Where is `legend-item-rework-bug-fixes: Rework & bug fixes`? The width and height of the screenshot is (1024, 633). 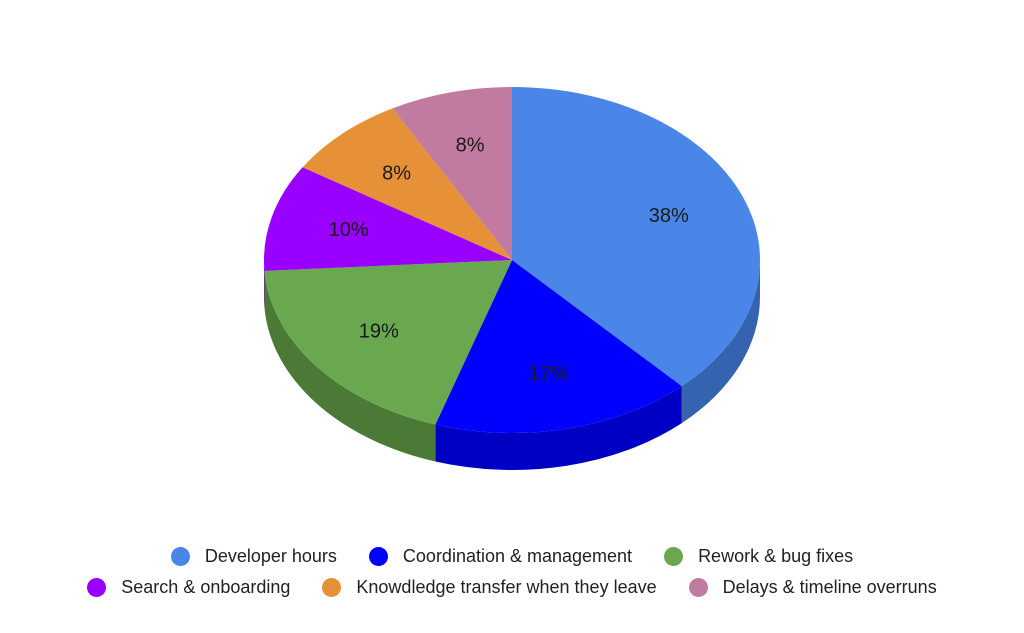 legend-item-rework-bug-fixes: Rework & bug fixes is located at coordinates (758, 556).